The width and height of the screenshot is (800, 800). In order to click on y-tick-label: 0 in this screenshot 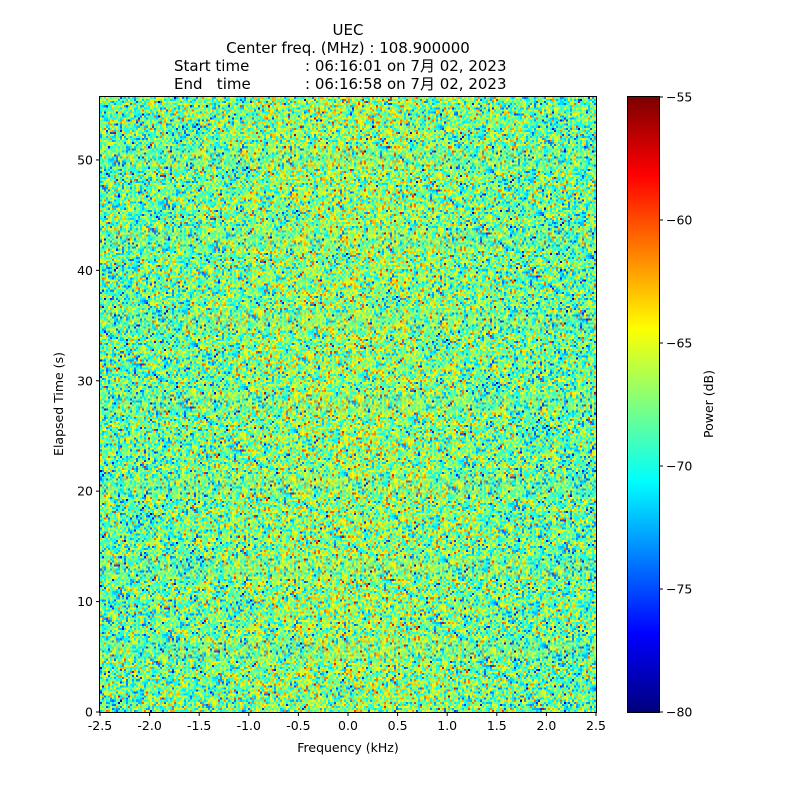, I will do `click(89, 712)`.